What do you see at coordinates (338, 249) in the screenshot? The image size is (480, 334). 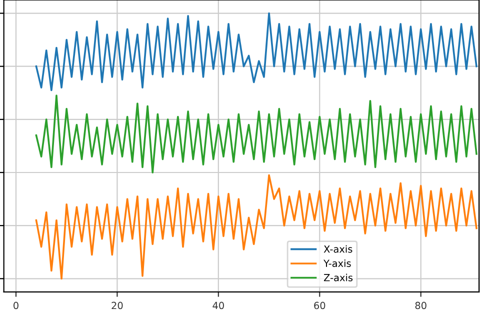 I see `legend-label: X-axis` at bounding box center [338, 249].